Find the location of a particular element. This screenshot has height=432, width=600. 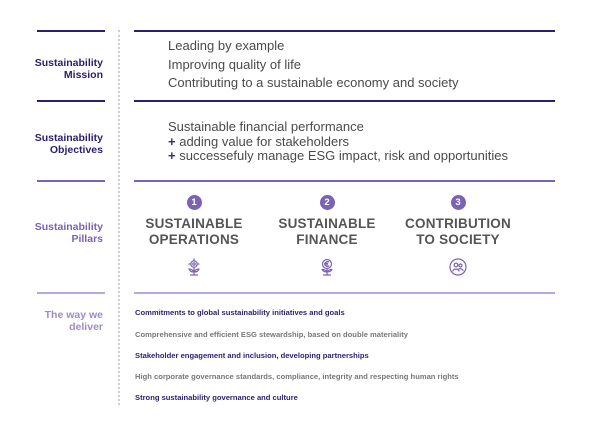

mission-label: Sustainability Mission is located at coordinates (60, 69).